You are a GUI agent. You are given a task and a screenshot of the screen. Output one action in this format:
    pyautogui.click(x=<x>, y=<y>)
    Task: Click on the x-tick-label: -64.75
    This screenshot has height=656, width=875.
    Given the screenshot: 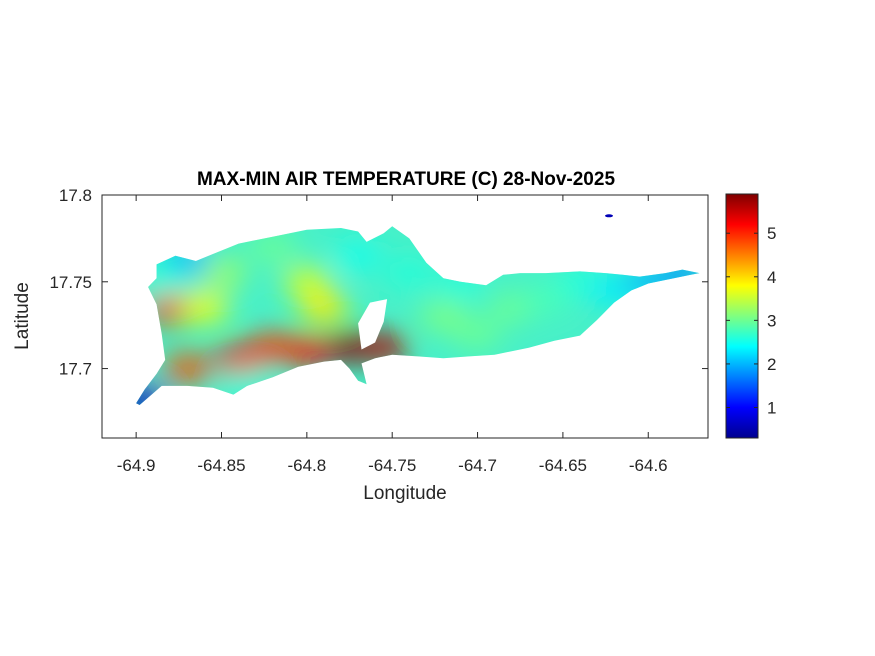 What is the action you would take?
    pyautogui.click(x=392, y=465)
    